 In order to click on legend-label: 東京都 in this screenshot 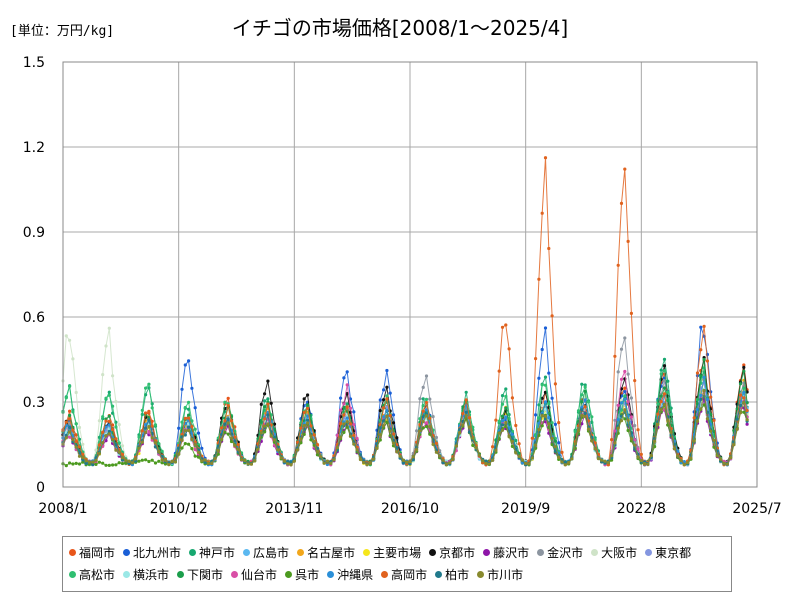, I will do `click(673, 552)`.